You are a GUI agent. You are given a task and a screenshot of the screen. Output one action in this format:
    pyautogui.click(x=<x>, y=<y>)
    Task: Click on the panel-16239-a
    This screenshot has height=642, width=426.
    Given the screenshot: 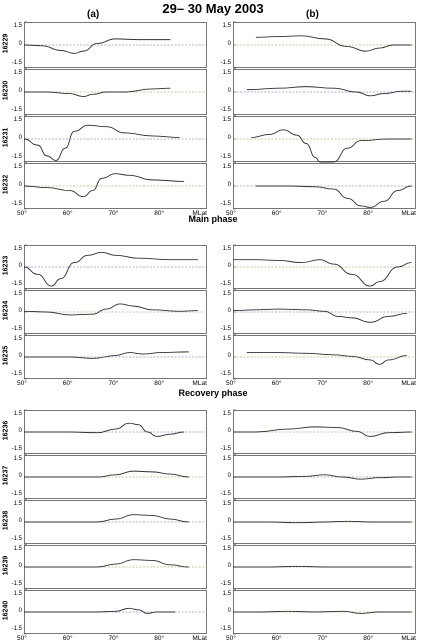 What is the action you would take?
    pyautogui.click(x=115, y=567)
    